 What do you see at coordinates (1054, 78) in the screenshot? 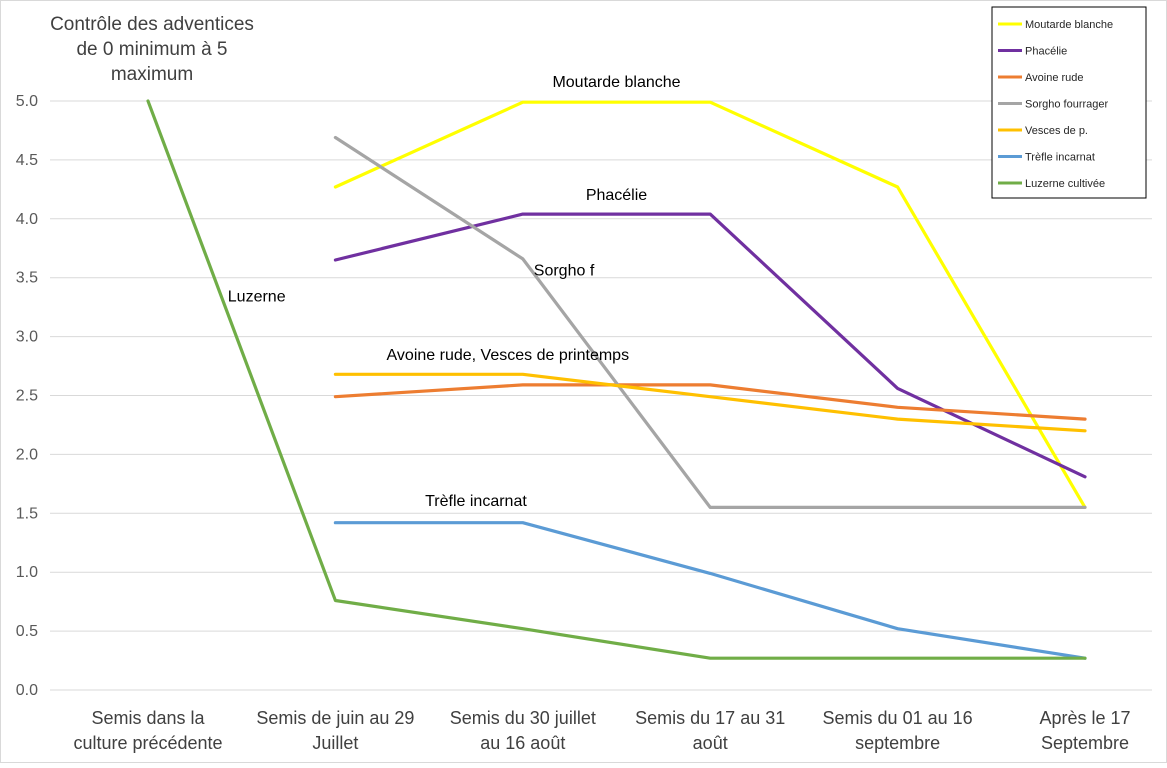
I see `legend-label: Avoine rude` at bounding box center [1054, 78].